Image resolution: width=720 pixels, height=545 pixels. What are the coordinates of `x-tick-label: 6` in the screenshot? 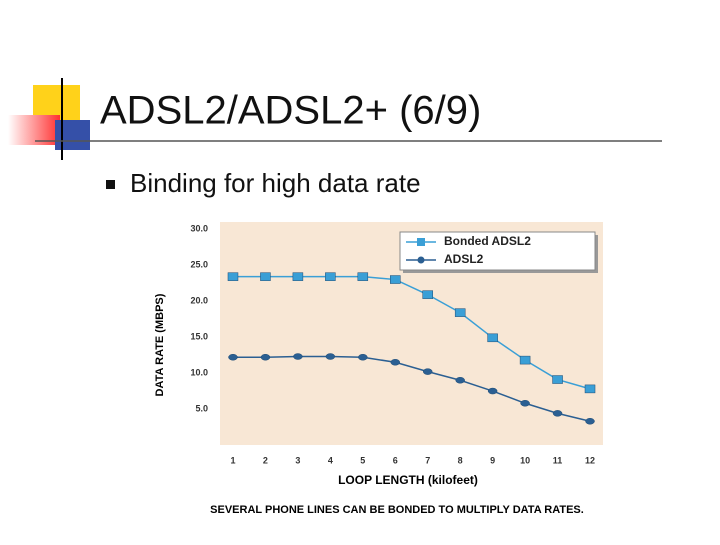 It's located at (395, 460).